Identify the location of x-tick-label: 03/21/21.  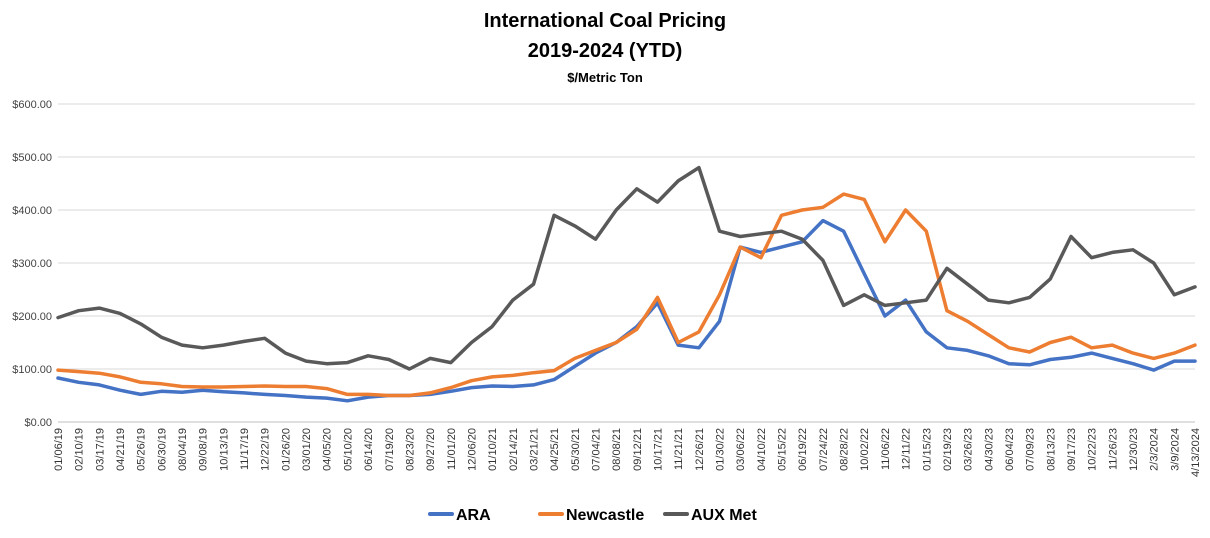
(534, 449).